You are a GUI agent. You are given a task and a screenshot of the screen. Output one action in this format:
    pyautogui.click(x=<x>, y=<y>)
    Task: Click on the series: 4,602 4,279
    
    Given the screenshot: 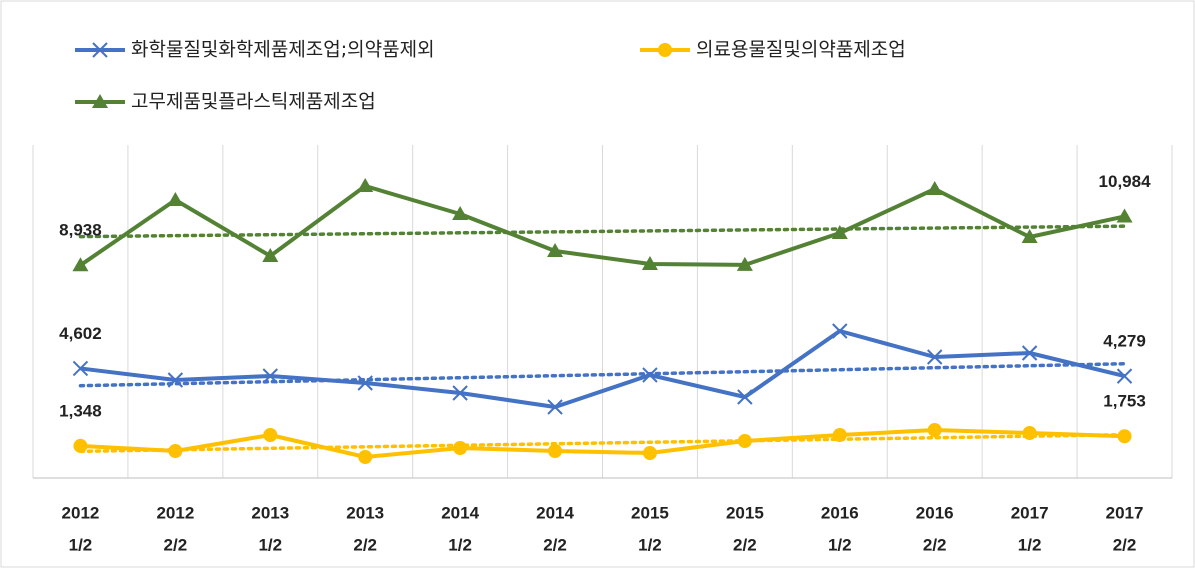 What is the action you would take?
    pyautogui.click(x=602, y=369)
    